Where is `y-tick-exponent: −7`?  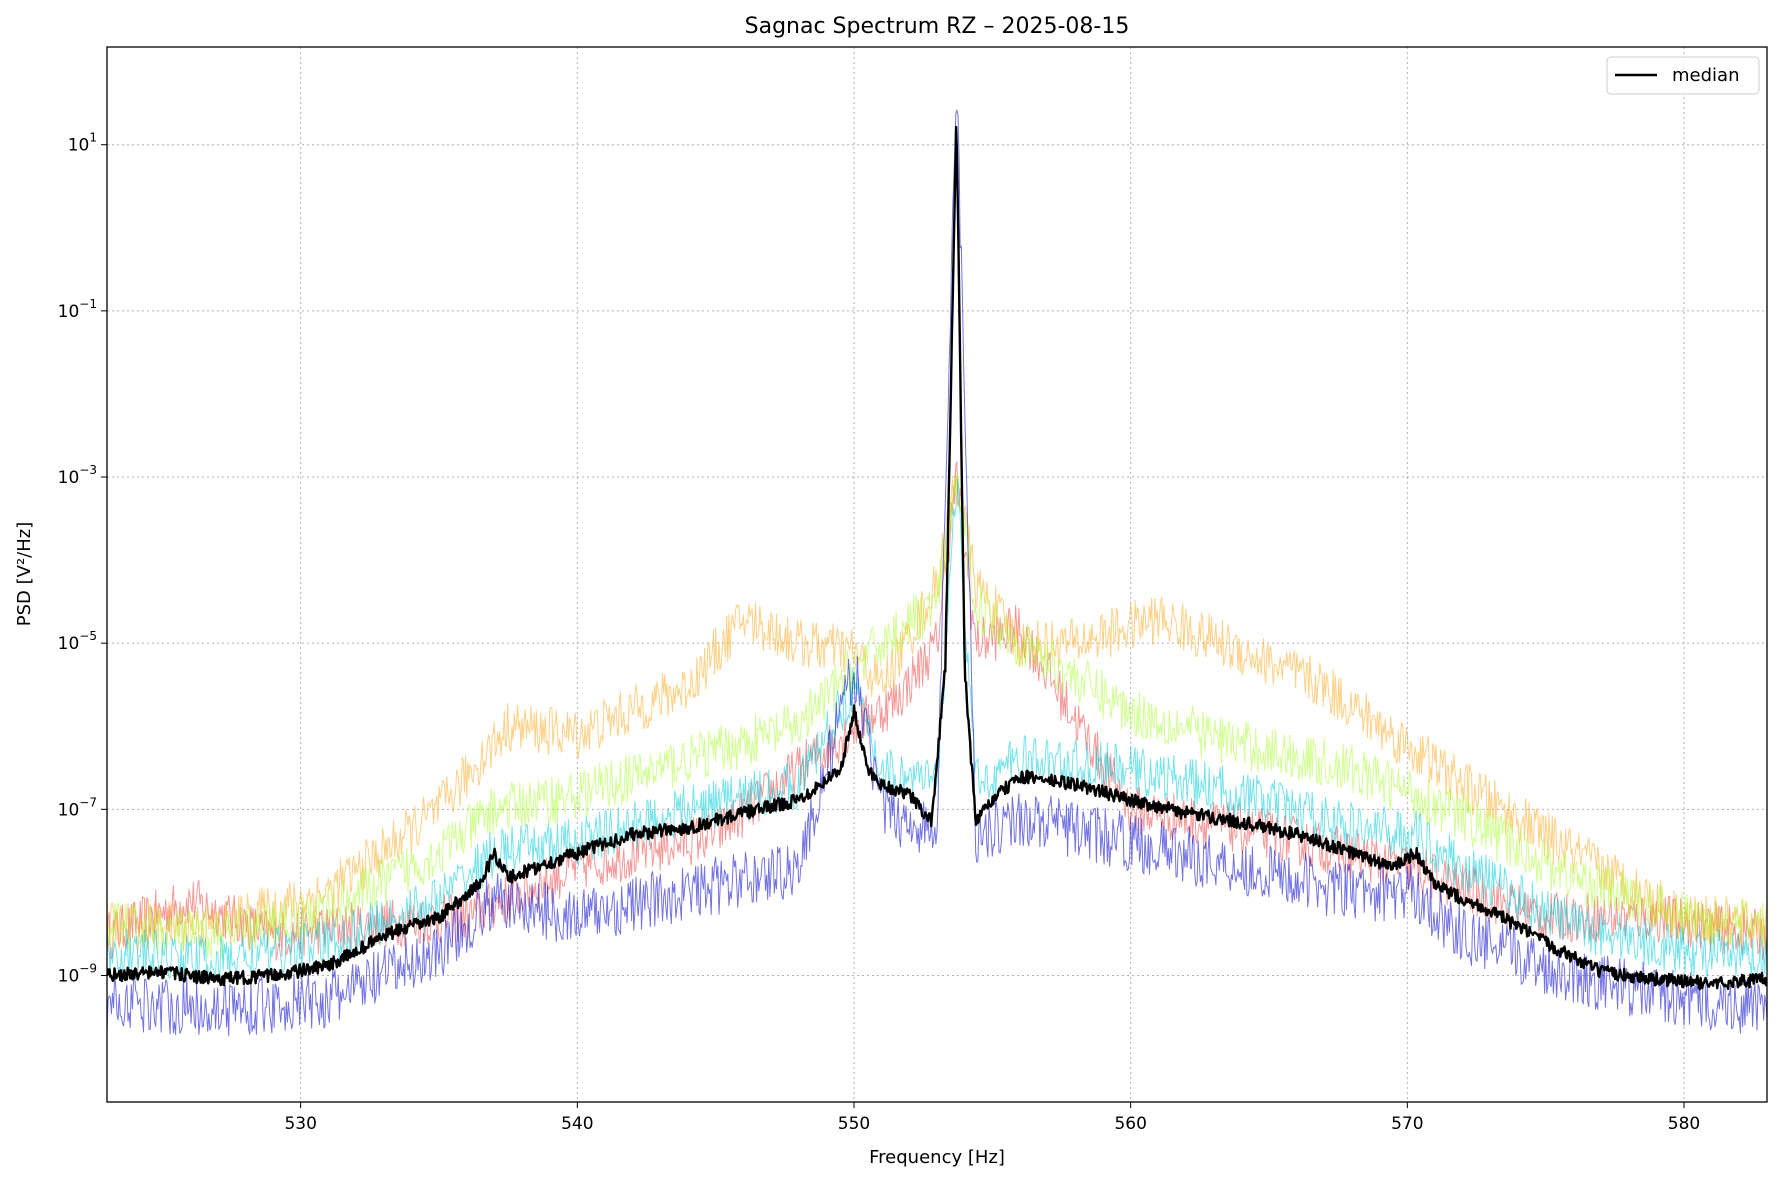
y-tick-exponent: −7 is located at coordinates (88, 802).